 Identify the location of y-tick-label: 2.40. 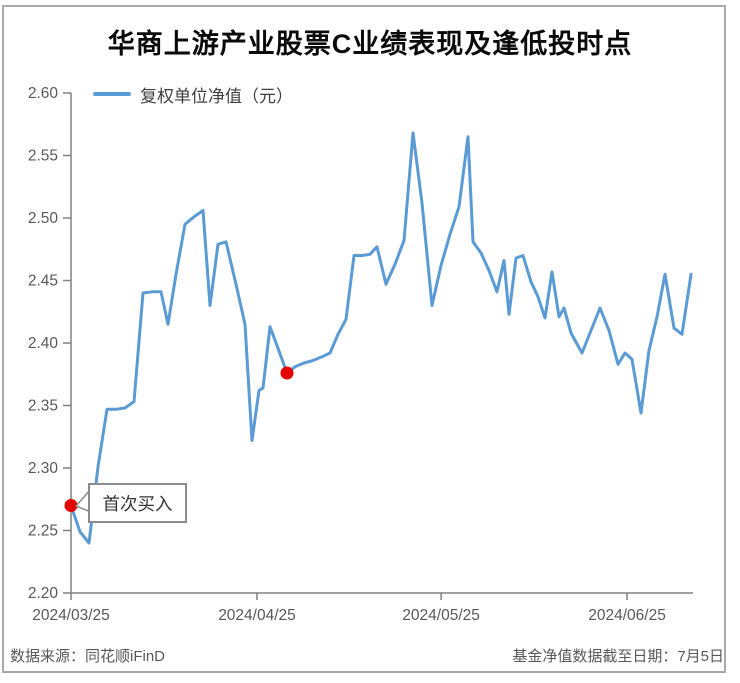
(43, 343).